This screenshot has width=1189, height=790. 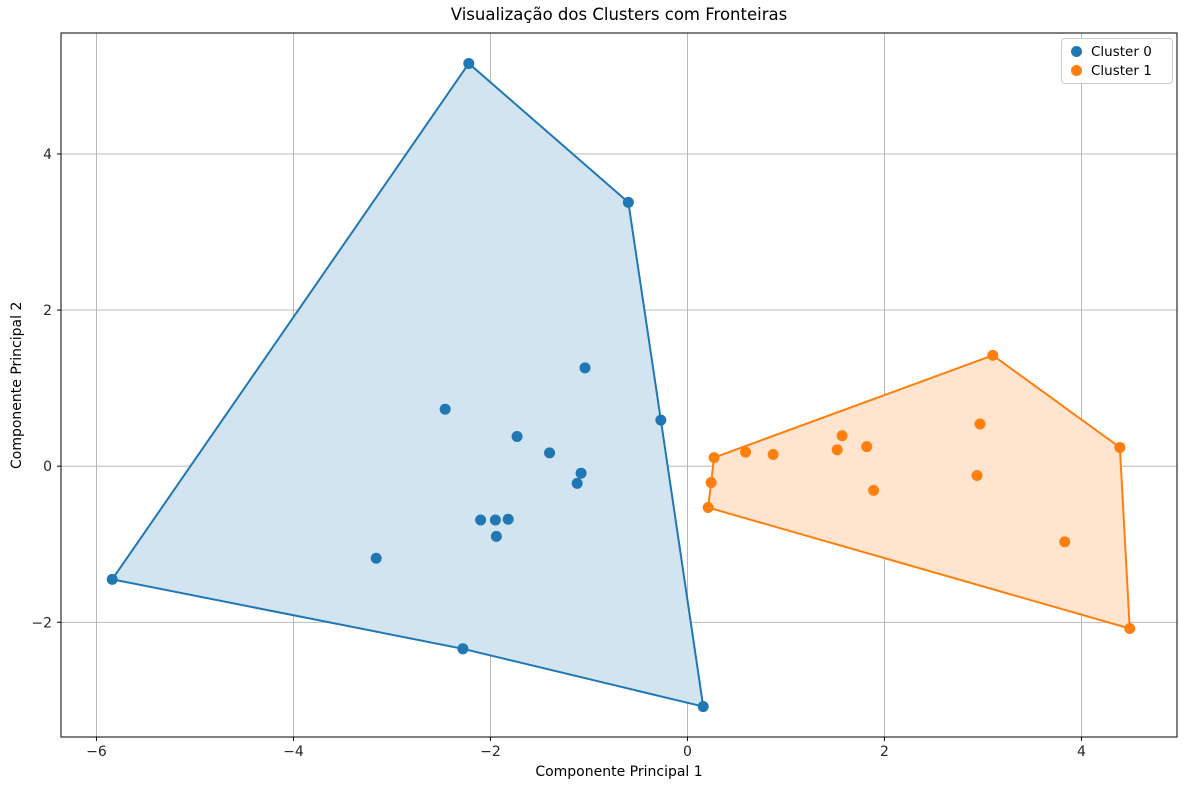 I want to click on chart-title: Visualização dos Clusters com Fronteiras, so click(x=619, y=14).